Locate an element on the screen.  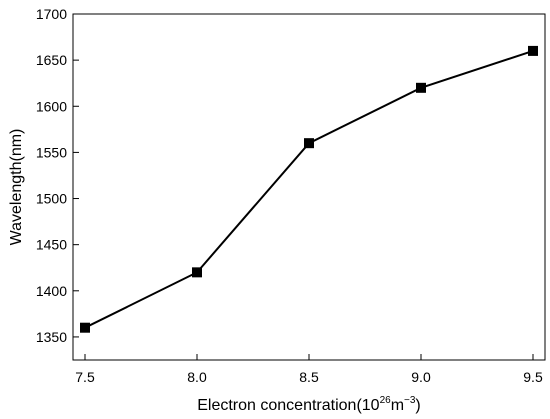
y-tick-label-0: 1350 is located at coordinates (51, 337).